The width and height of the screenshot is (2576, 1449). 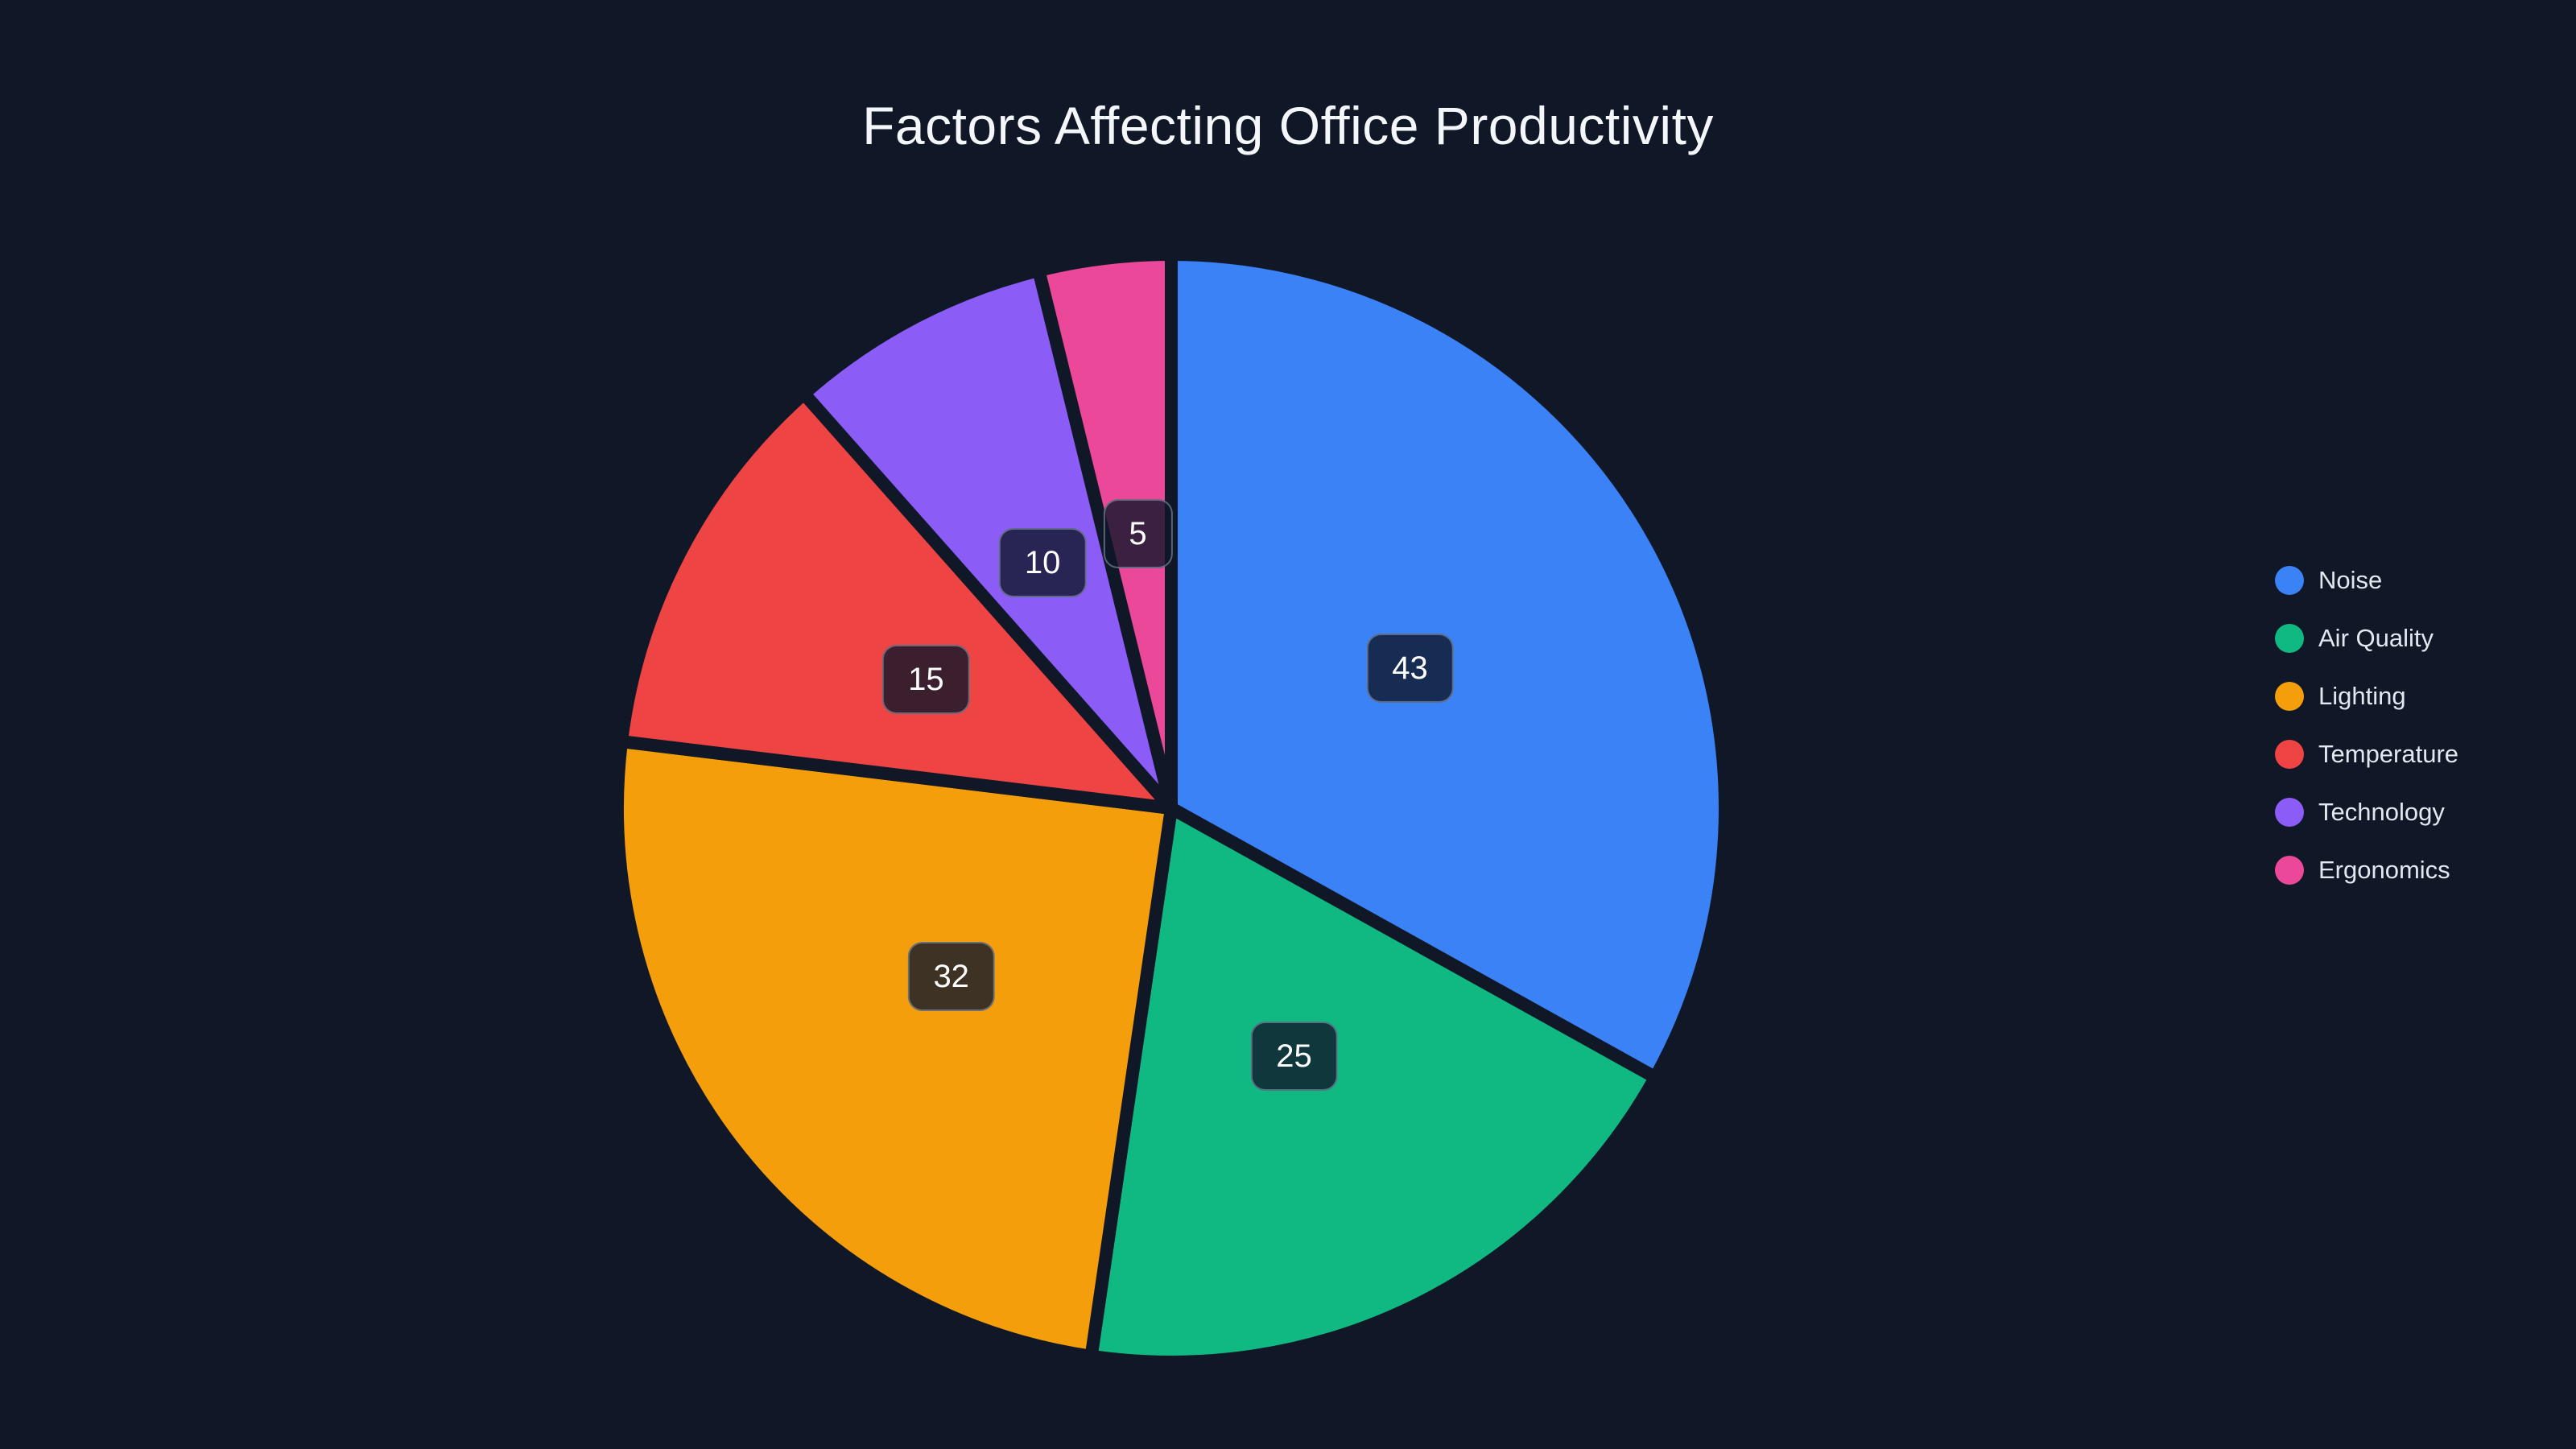 What do you see at coordinates (1294, 1057) in the screenshot?
I see `slice-value-label-air-quality: 25` at bounding box center [1294, 1057].